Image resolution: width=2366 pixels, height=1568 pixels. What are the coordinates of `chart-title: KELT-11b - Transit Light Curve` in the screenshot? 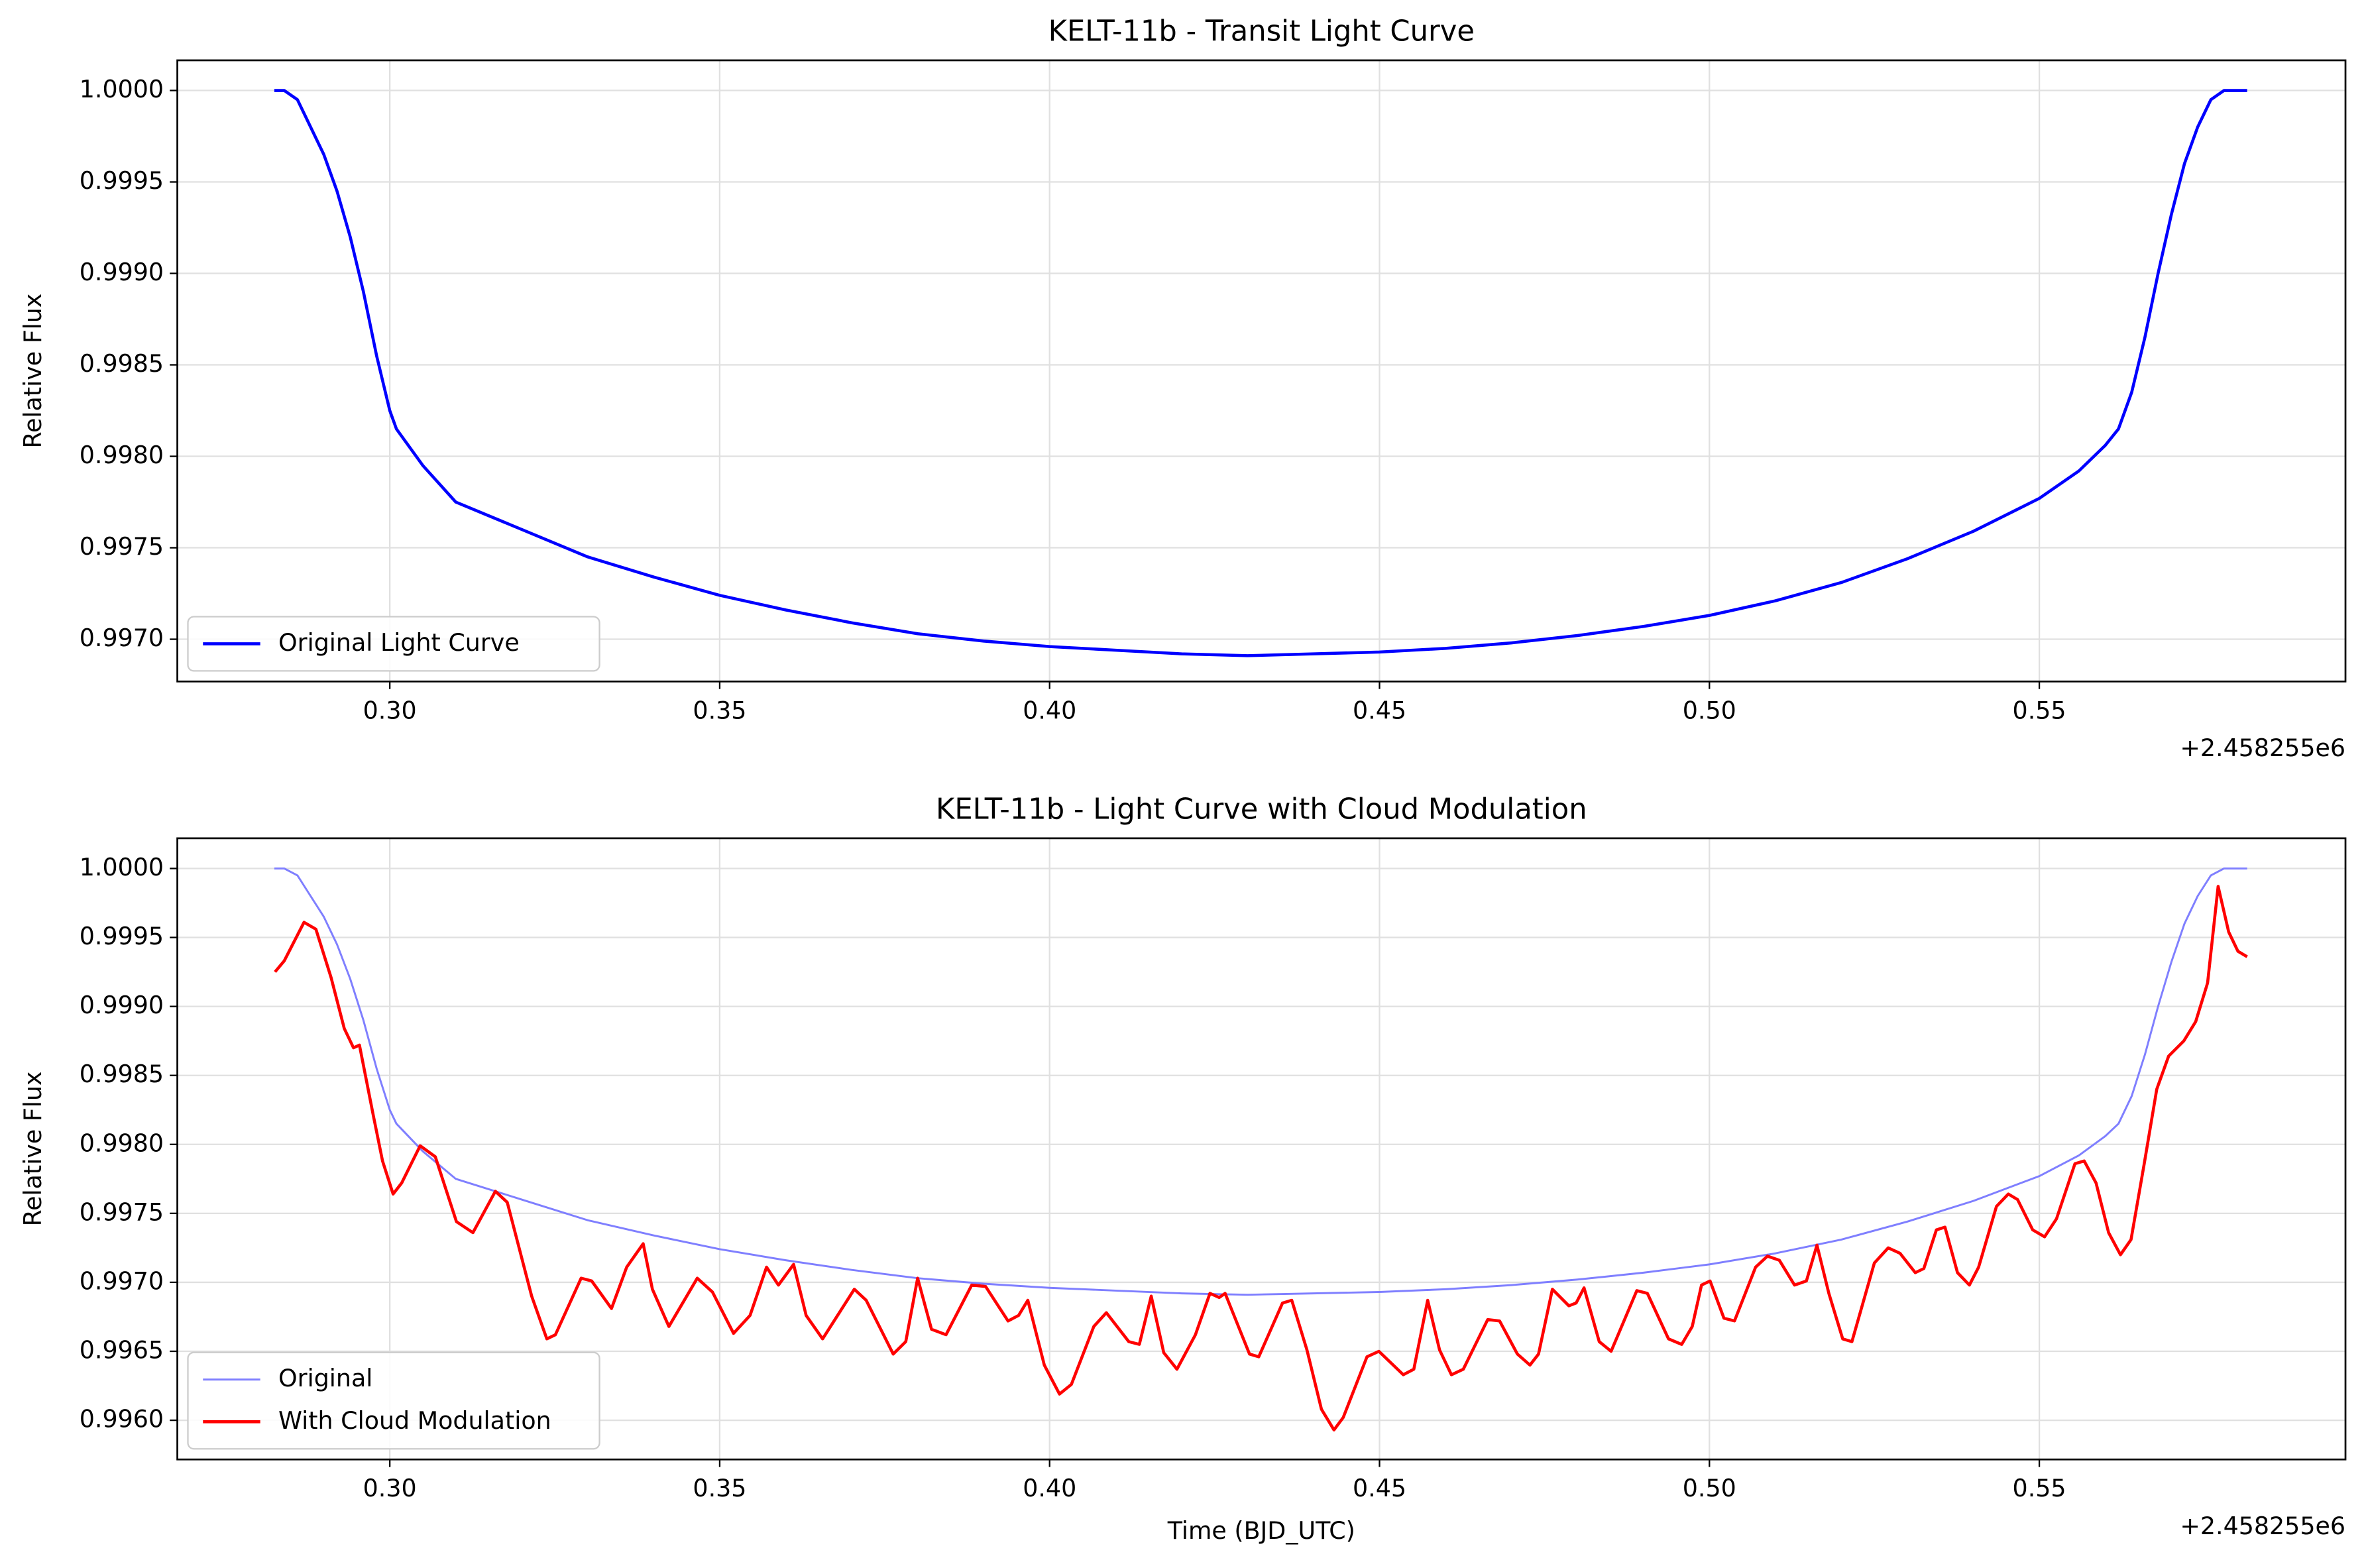 It's located at (1261, 32).